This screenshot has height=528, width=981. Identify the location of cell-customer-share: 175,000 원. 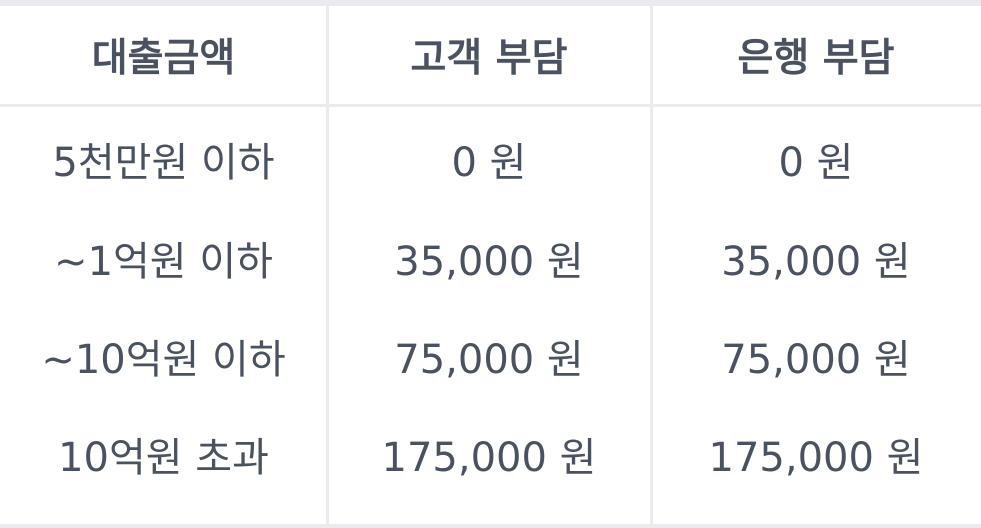
(489, 458).